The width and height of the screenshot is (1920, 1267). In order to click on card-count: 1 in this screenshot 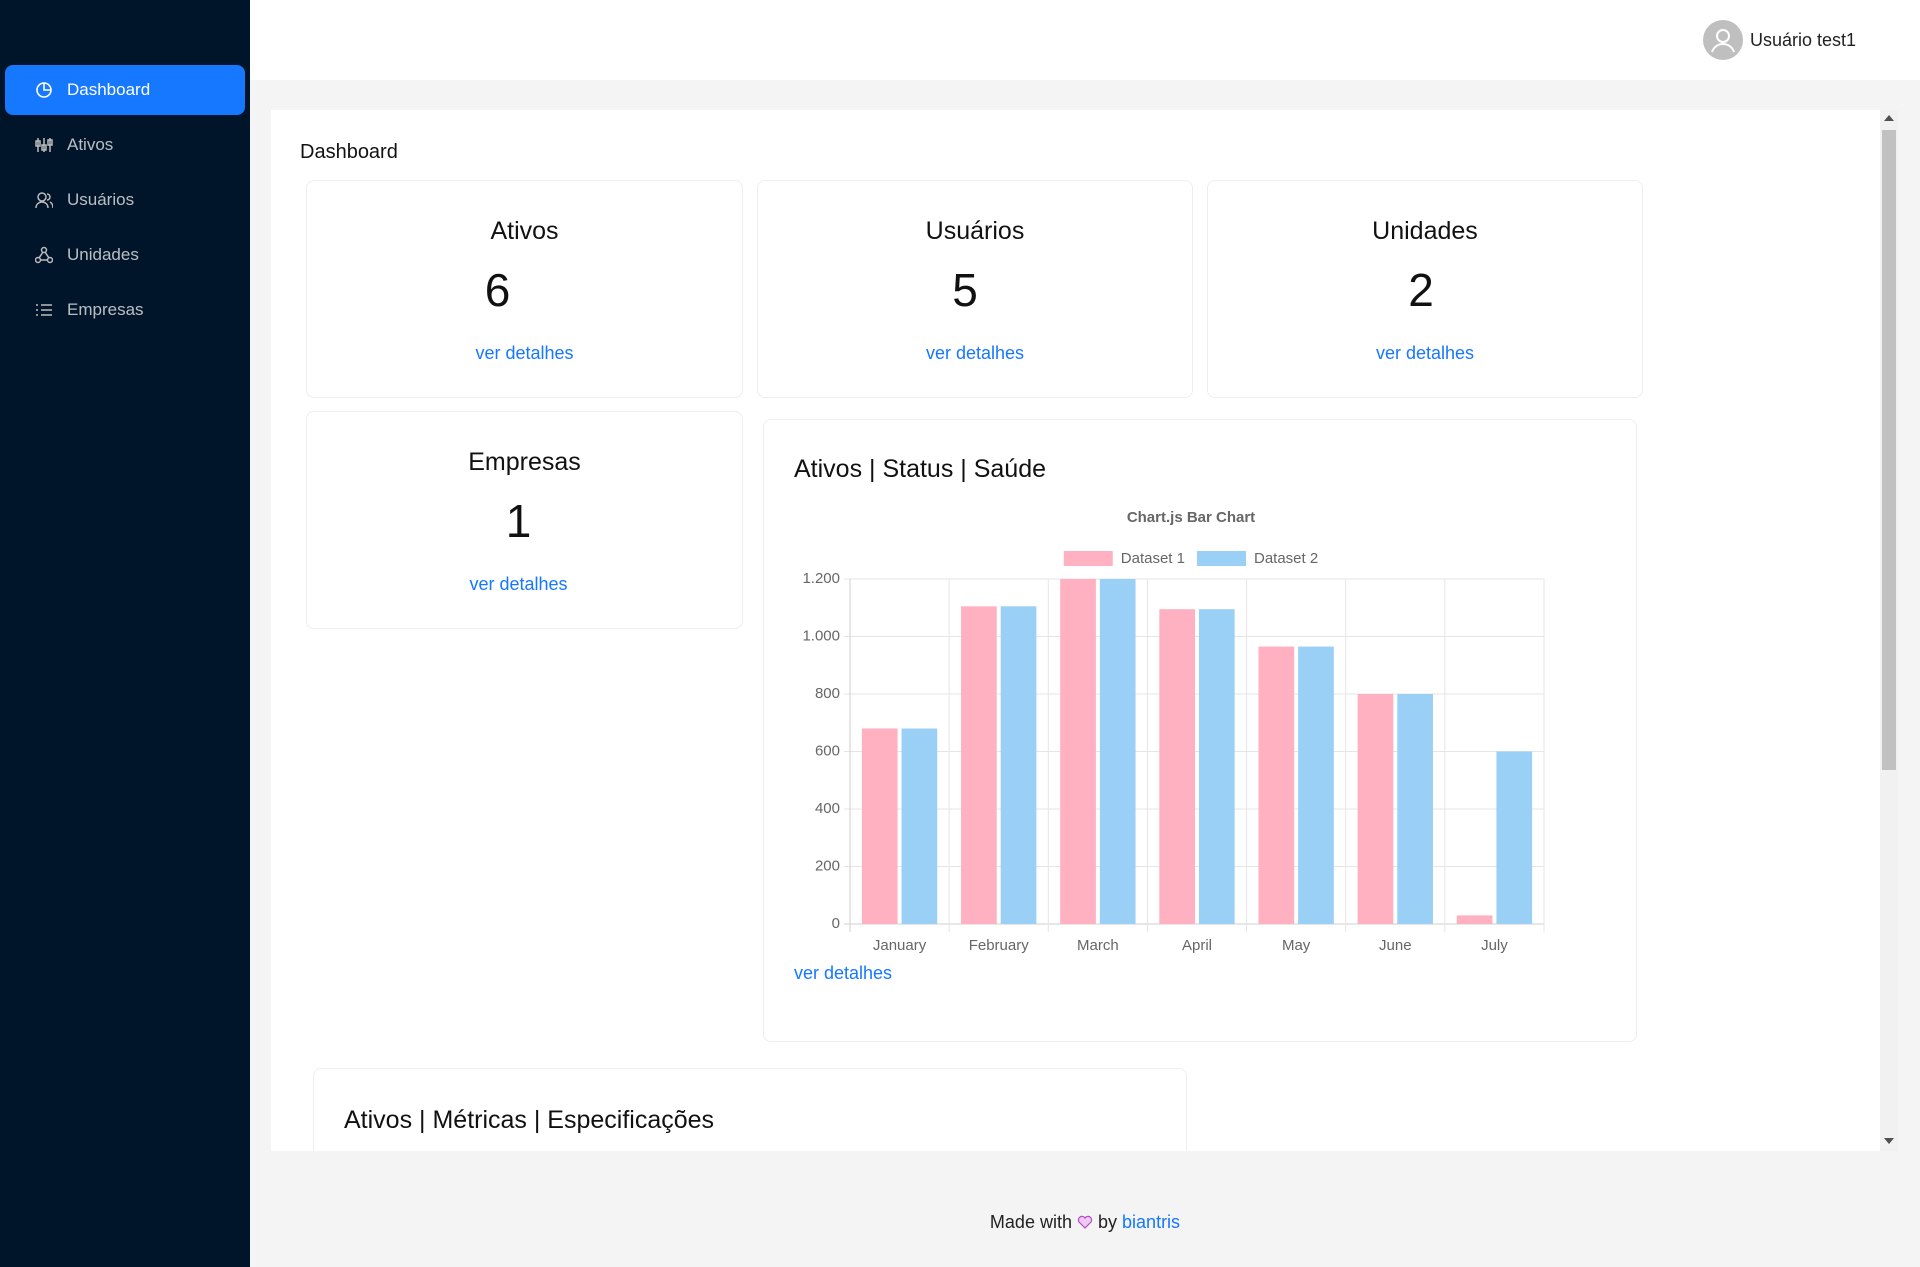, I will do `click(518, 521)`.